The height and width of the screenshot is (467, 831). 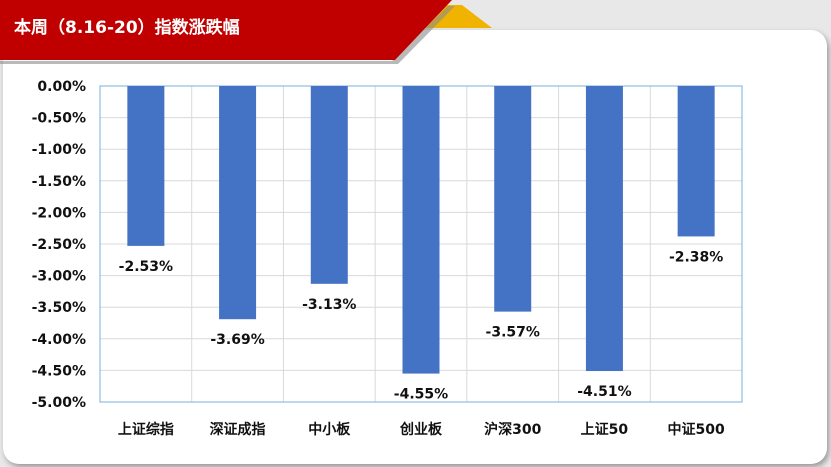 What do you see at coordinates (59, 340) in the screenshot?
I see `y-tick-label: -4.00%` at bounding box center [59, 340].